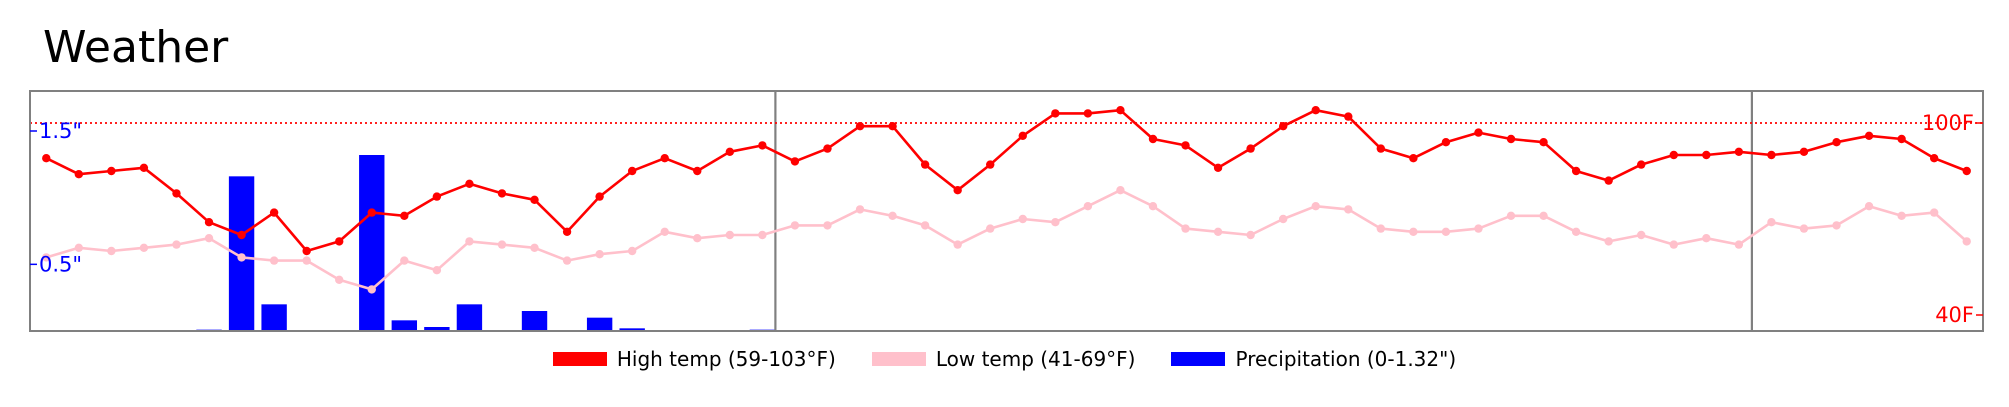  Describe the element at coordinates (1948, 123) in the screenshot. I see `temp-tick-label: 100F` at that location.